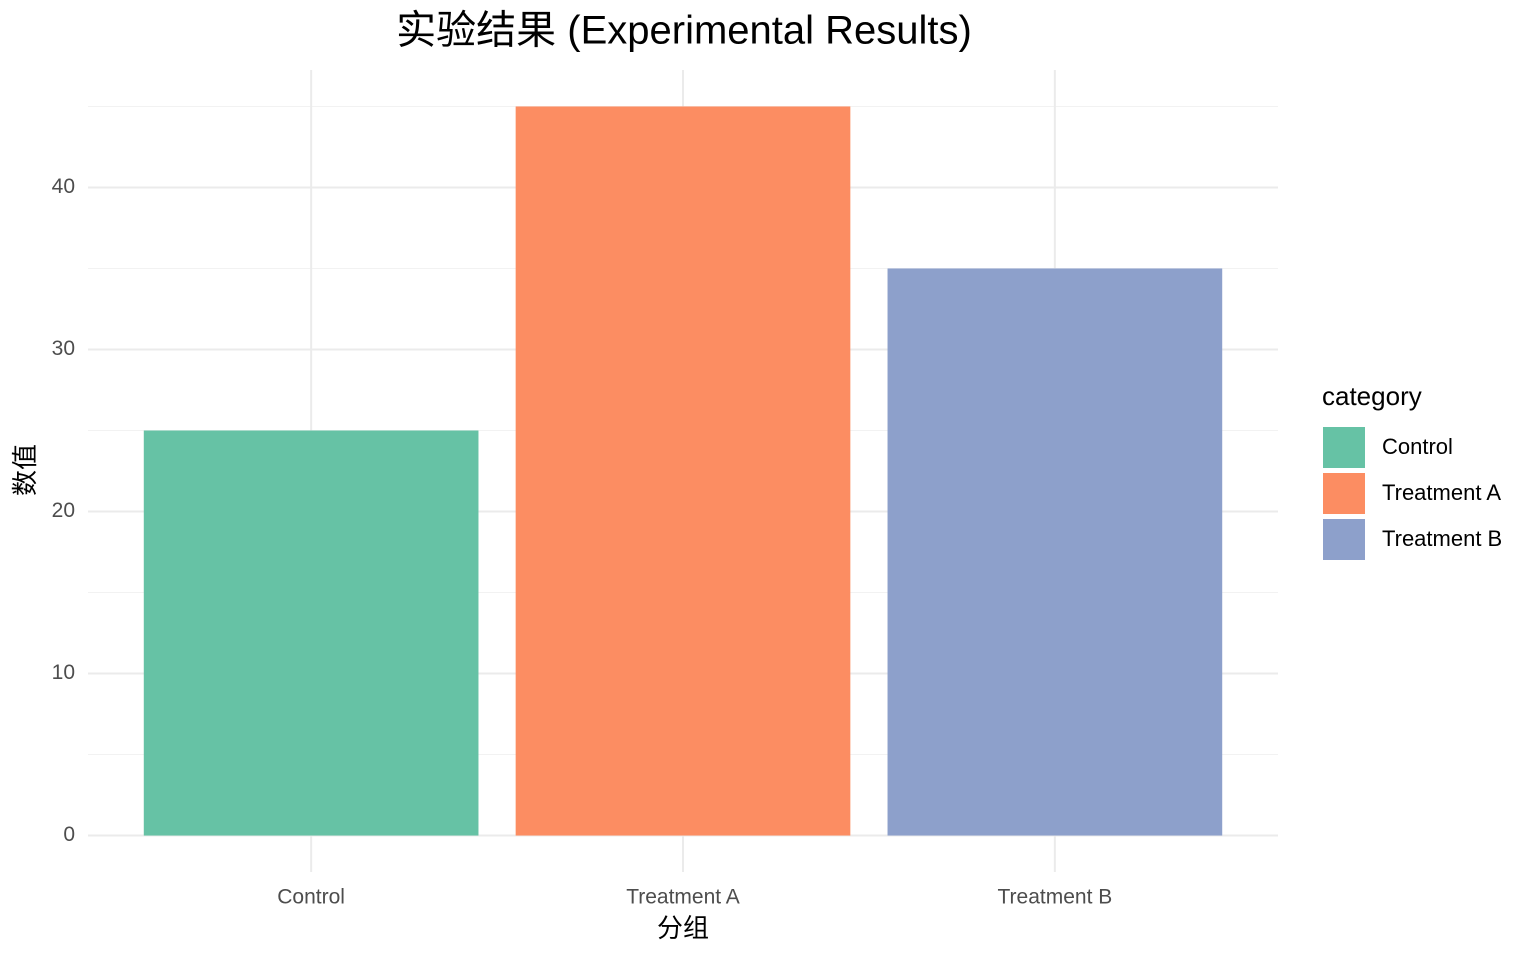 The height and width of the screenshot is (960, 1536). I want to click on y-tick-label: 10, so click(63, 672).